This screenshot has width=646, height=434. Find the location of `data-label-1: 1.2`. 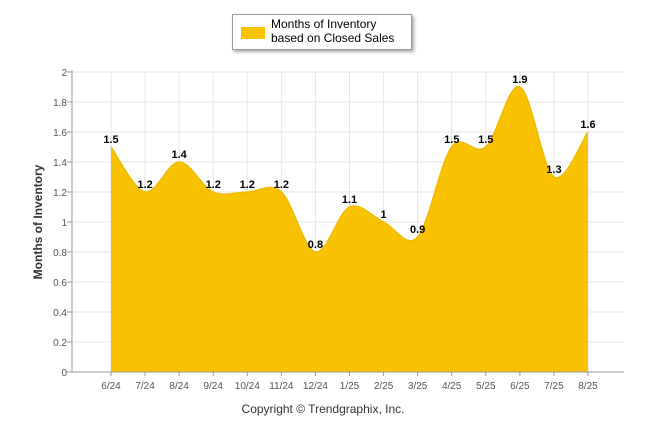

data-label-1: 1.2 is located at coordinates (144, 185).